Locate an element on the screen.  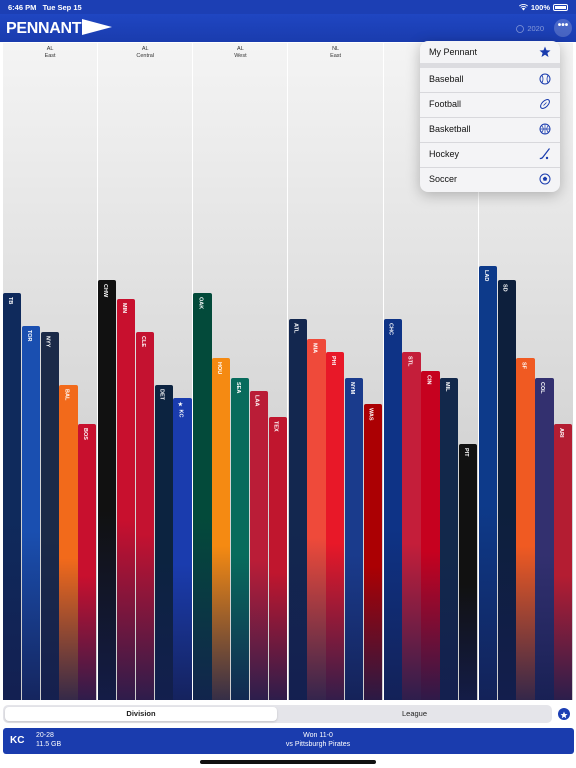
team-bar-label: OAK is located at coordinates (200, 303).